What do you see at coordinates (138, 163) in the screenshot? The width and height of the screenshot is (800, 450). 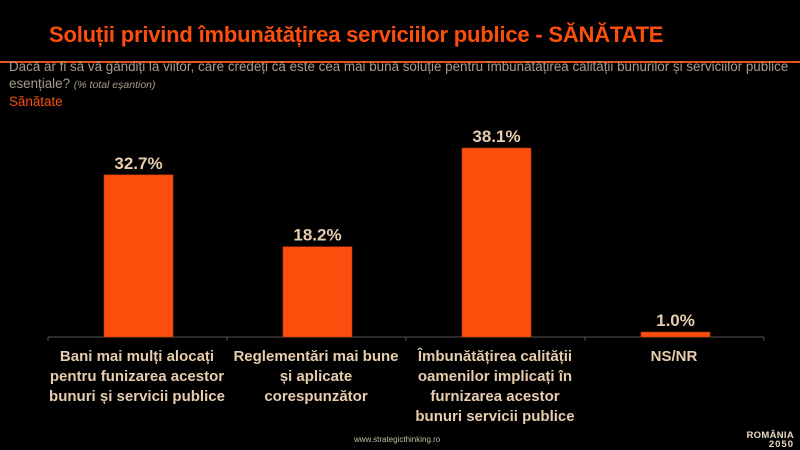 I see `data-label: 32.7%` at bounding box center [138, 163].